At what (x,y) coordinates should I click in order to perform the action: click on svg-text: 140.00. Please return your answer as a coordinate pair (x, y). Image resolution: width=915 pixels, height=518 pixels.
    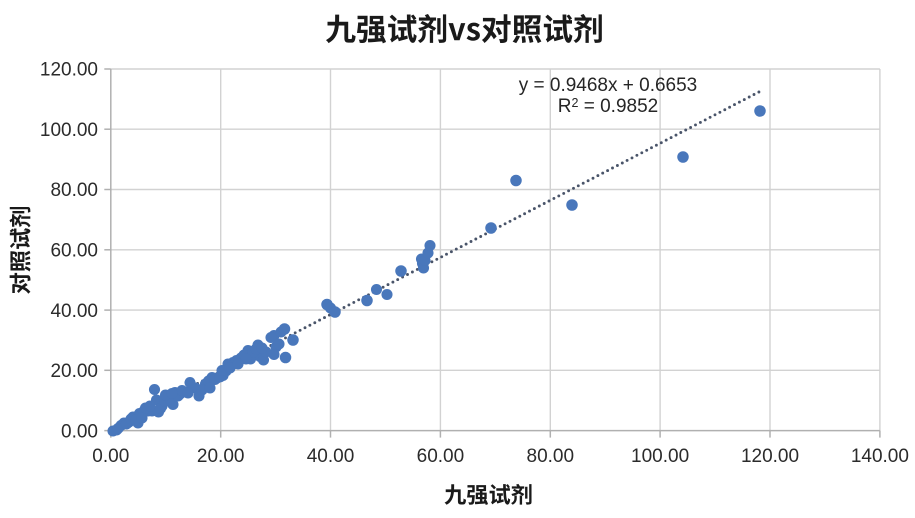
    Looking at the image, I should click on (880, 456).